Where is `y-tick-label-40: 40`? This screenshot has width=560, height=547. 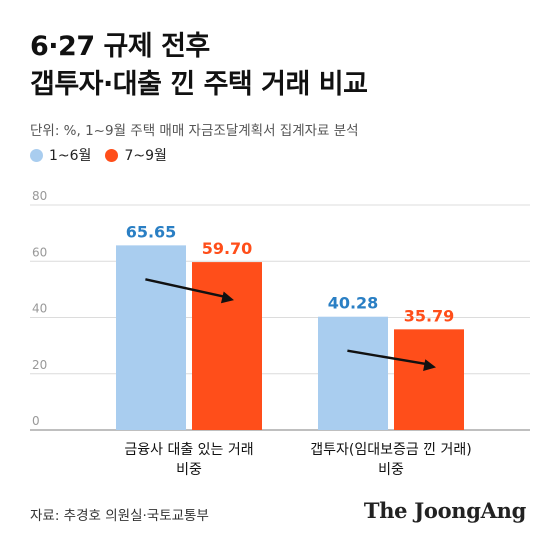 y-tick-label-40: 40 is located at coordinates (39, 309).